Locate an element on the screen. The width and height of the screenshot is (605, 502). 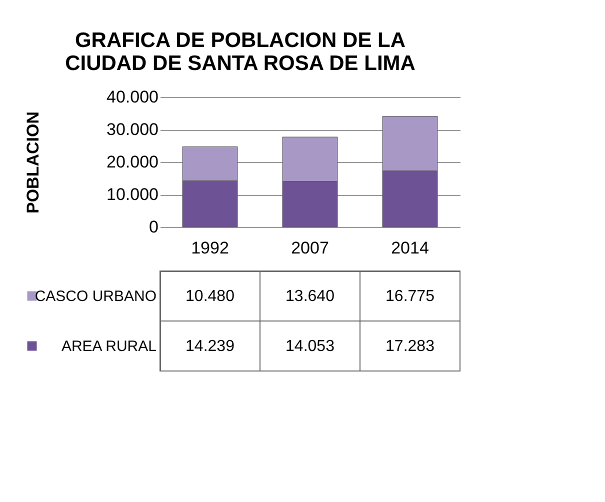
legend-label: AREA RURAL is located at coordinates (108, 346).